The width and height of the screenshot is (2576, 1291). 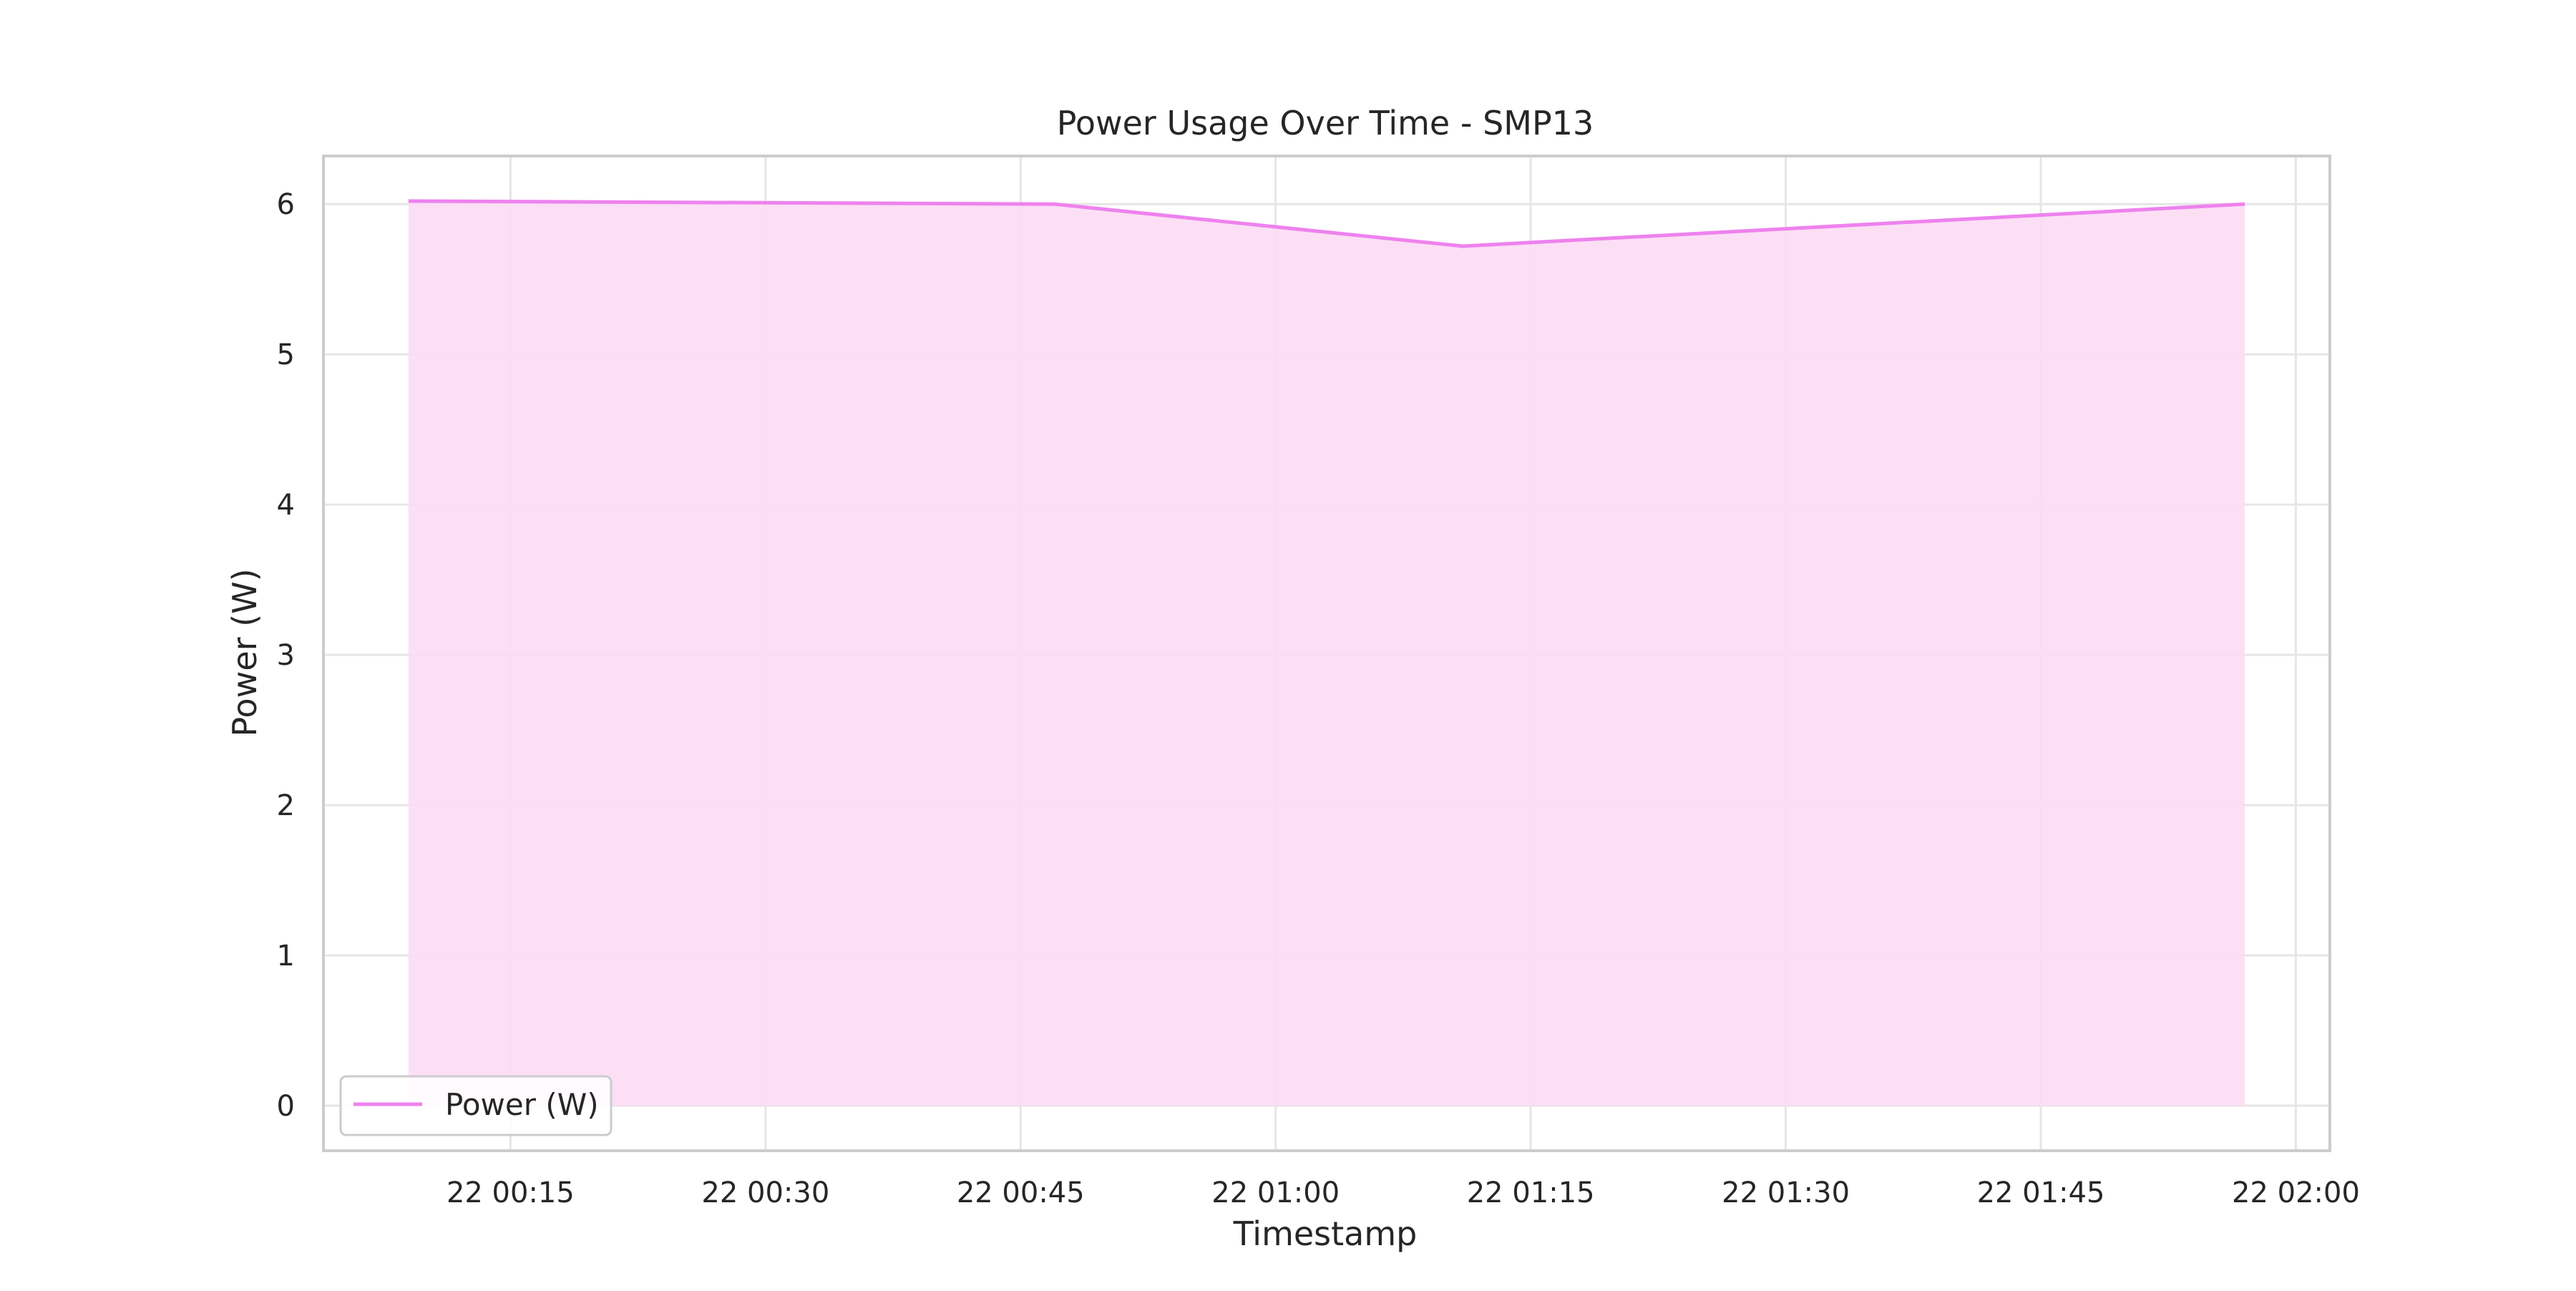 I want to click on y-tick-label: 6, so click(x=286, y=204).